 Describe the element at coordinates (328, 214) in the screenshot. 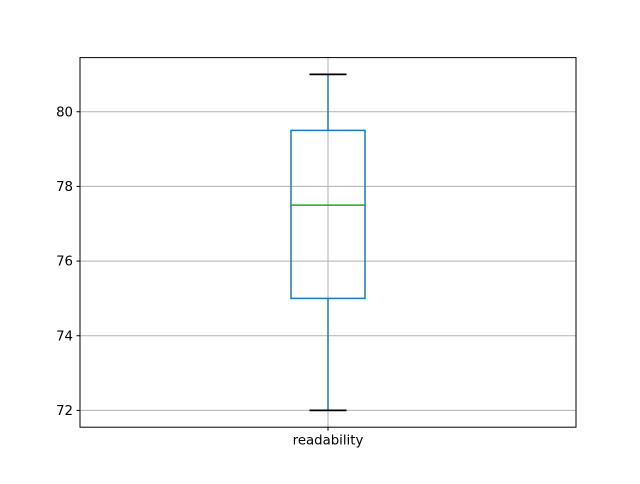

I see `box` at that location.